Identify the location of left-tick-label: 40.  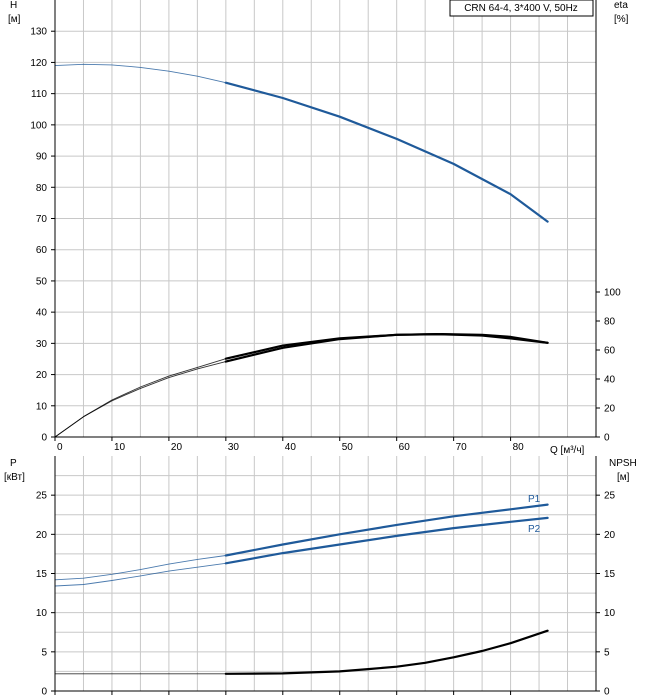
(42, 313).